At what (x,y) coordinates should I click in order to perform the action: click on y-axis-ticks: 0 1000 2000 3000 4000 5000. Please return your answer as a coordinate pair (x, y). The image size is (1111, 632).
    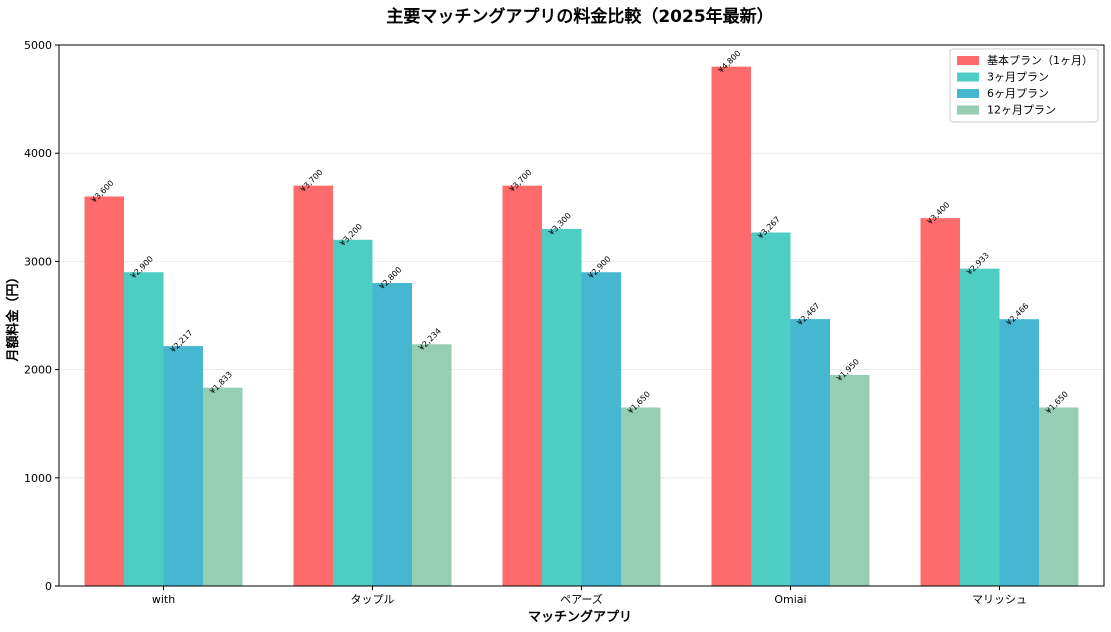
    Looking at the image, I should click on (41, 316).